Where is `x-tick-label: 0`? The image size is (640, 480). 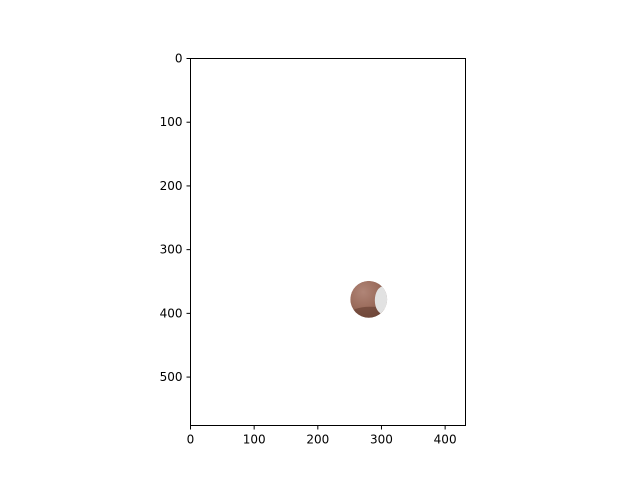
x-tick-label: 0 is located at coordinates (191, 440).